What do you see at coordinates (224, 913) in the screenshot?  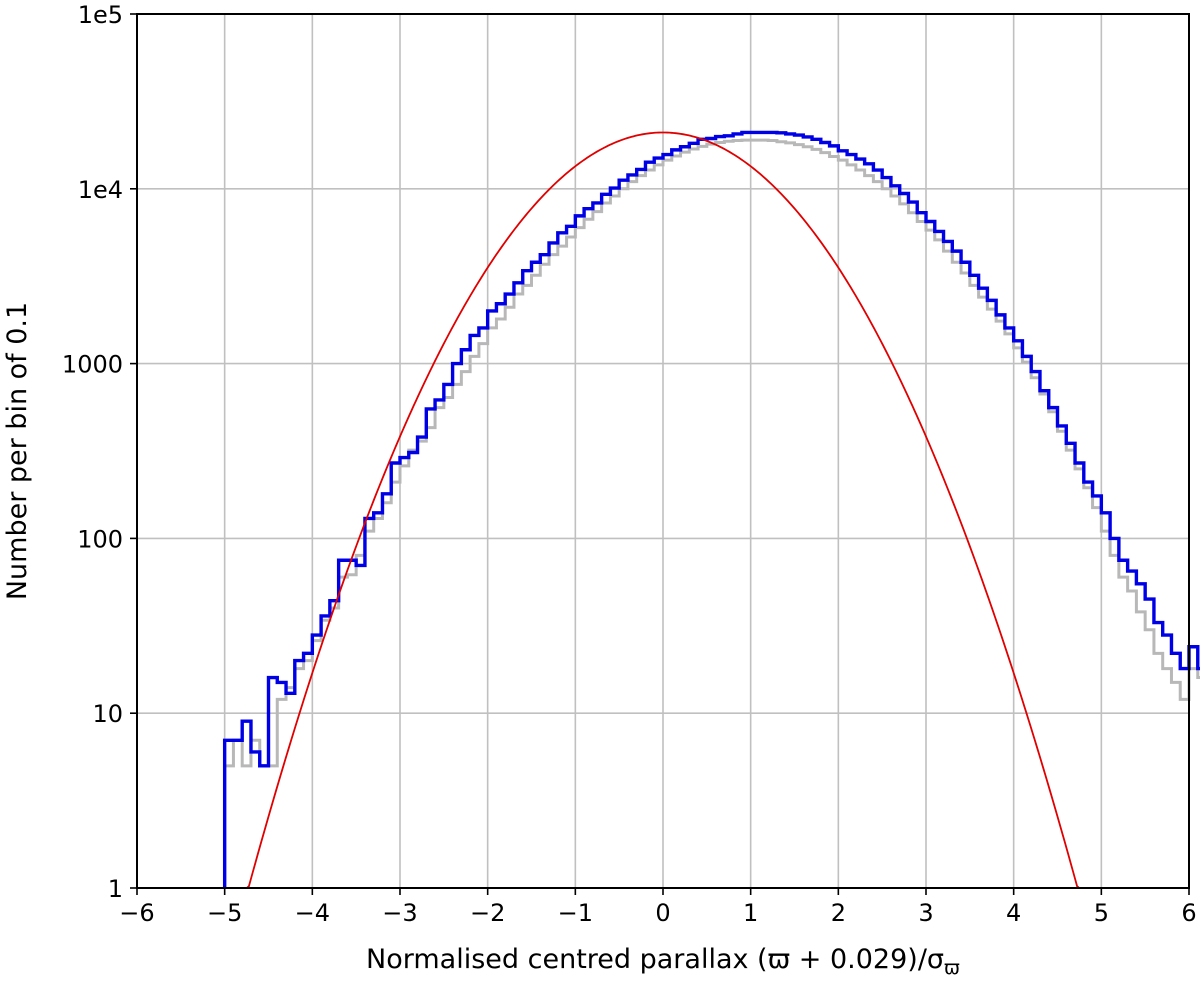 I see `x-tick-label: −5` at bounding box center [224, 913].